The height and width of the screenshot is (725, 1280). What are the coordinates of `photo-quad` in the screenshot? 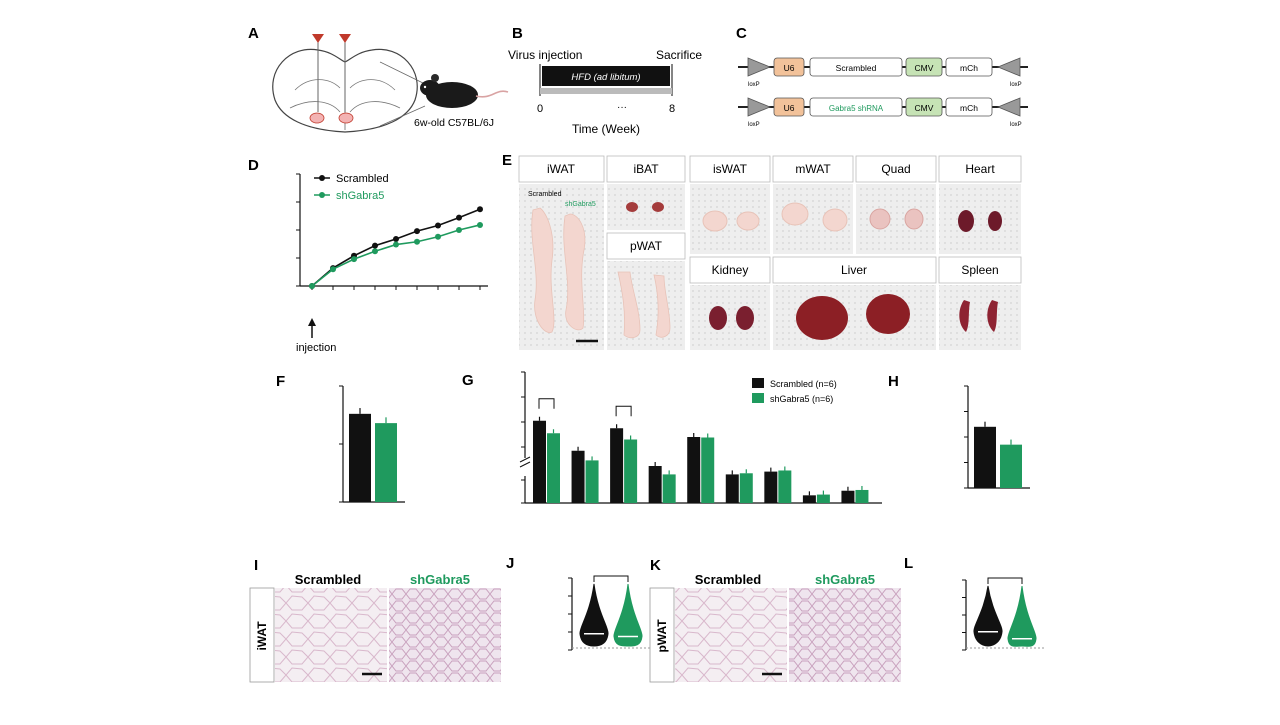 It's located at (896, 219).